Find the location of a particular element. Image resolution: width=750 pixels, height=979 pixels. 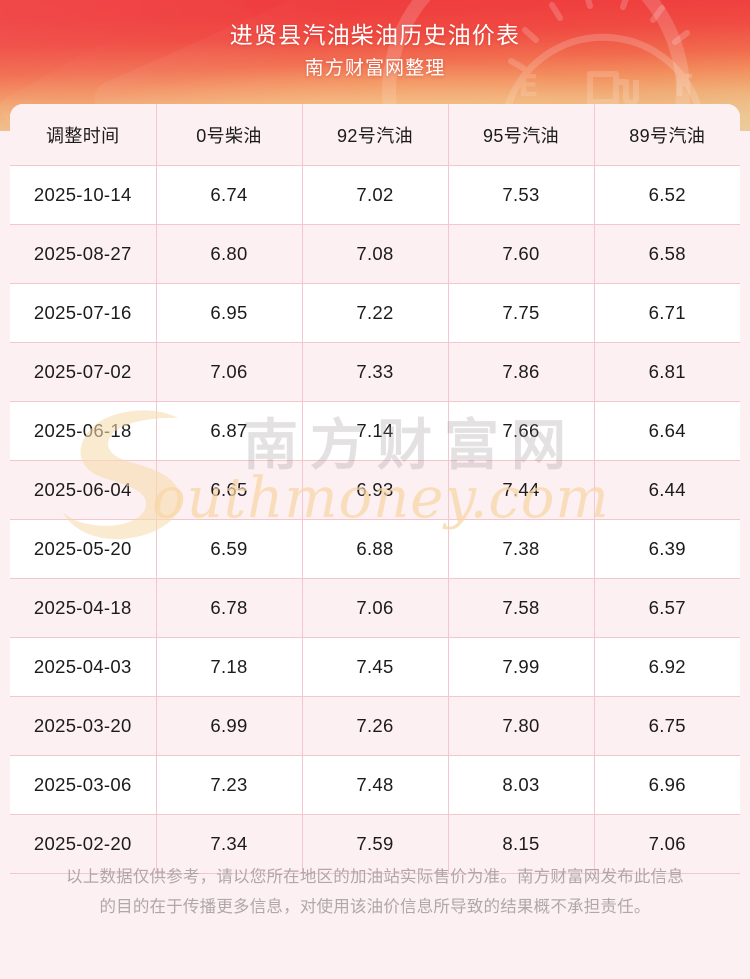

cell-gas92: 6.88 is located at coordinates (375, 549).